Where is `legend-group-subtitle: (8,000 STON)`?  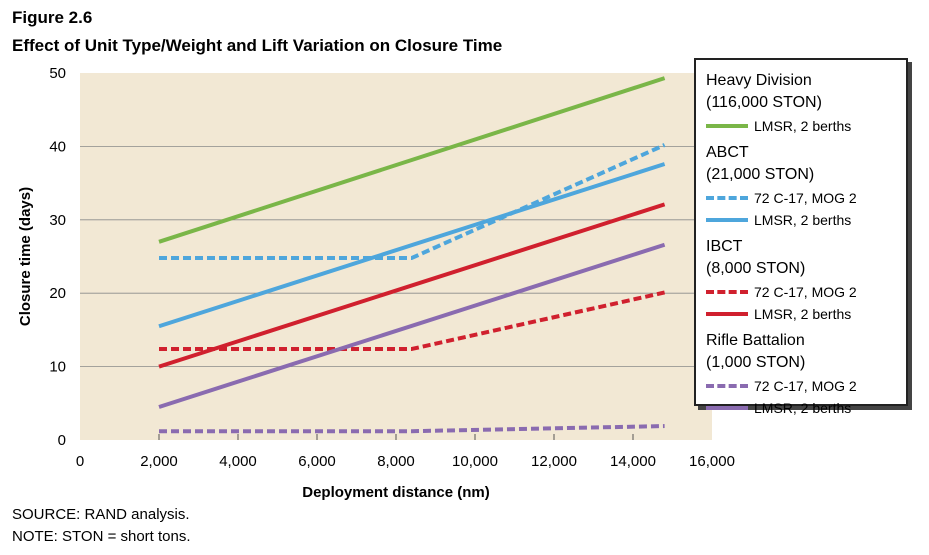 legend-group-subtitle: (8,000 STON) is located at coordinates (756, 268).